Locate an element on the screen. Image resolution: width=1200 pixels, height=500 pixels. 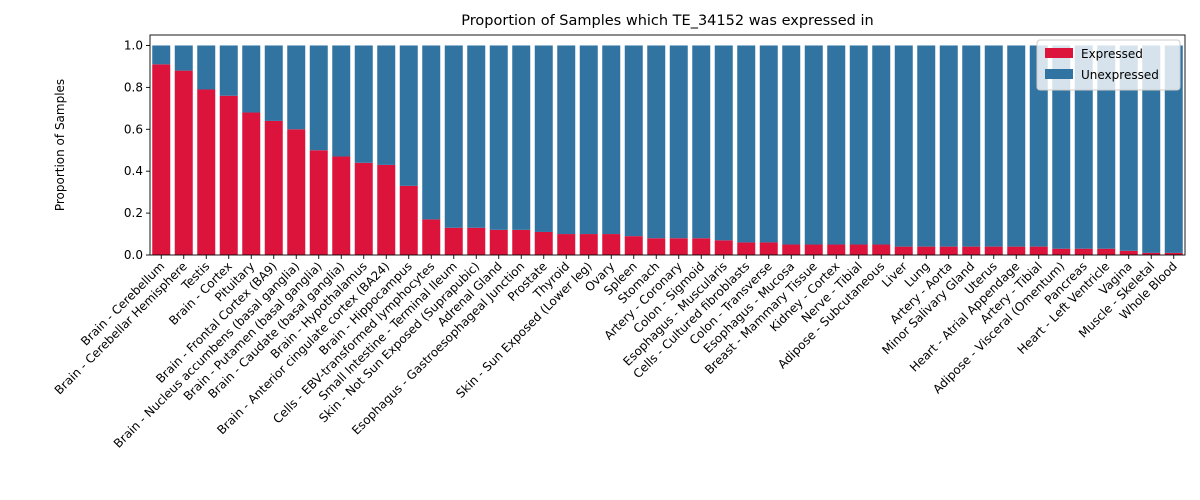
legend-label-unexpressed: Unexpressed is located at coordinates (1120, 75).